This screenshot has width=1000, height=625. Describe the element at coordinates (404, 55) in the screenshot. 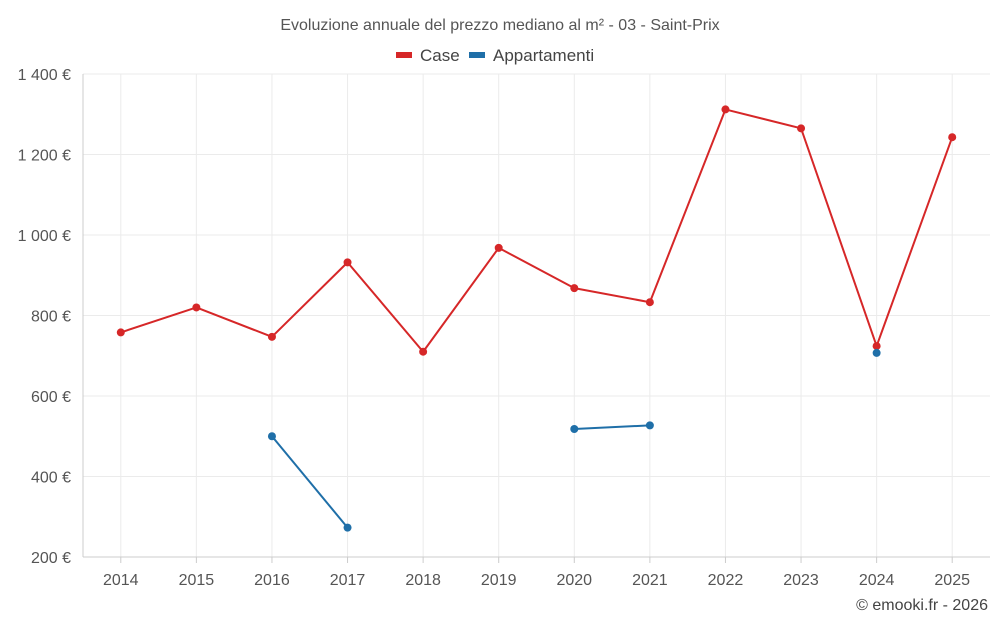

I see `legend-swatch-case` at that location.